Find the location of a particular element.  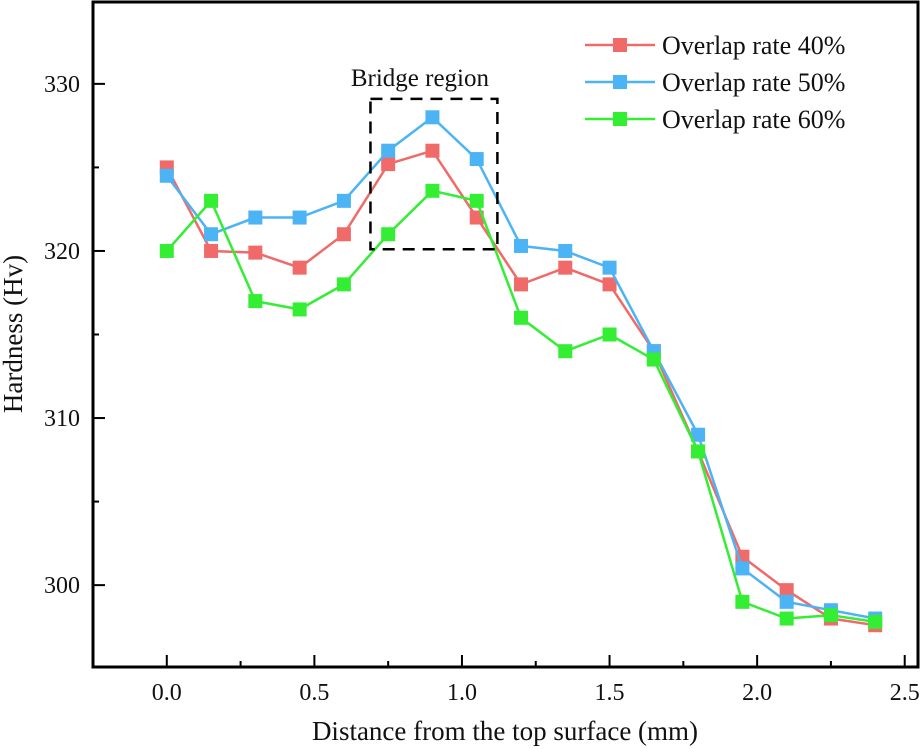

legend-item: Overlap rate 40% is located at coordinates (715, 45).